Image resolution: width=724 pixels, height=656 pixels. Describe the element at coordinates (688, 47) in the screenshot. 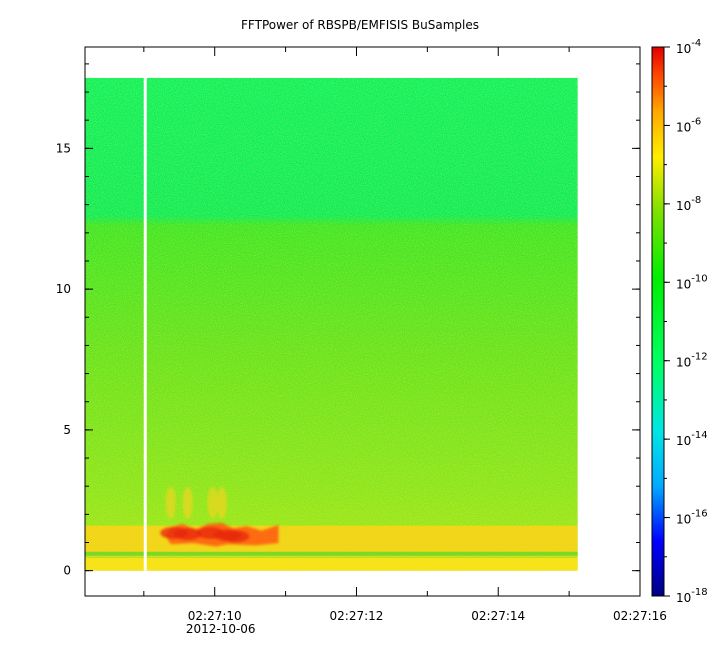

I see `colorbar-tick-label: 10⁻⁴` at that location.